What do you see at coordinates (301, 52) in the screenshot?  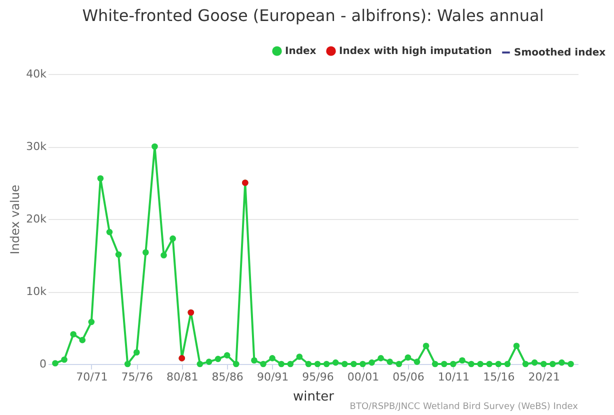 I see `legend-label: Index` at bounding box center [301, 52].